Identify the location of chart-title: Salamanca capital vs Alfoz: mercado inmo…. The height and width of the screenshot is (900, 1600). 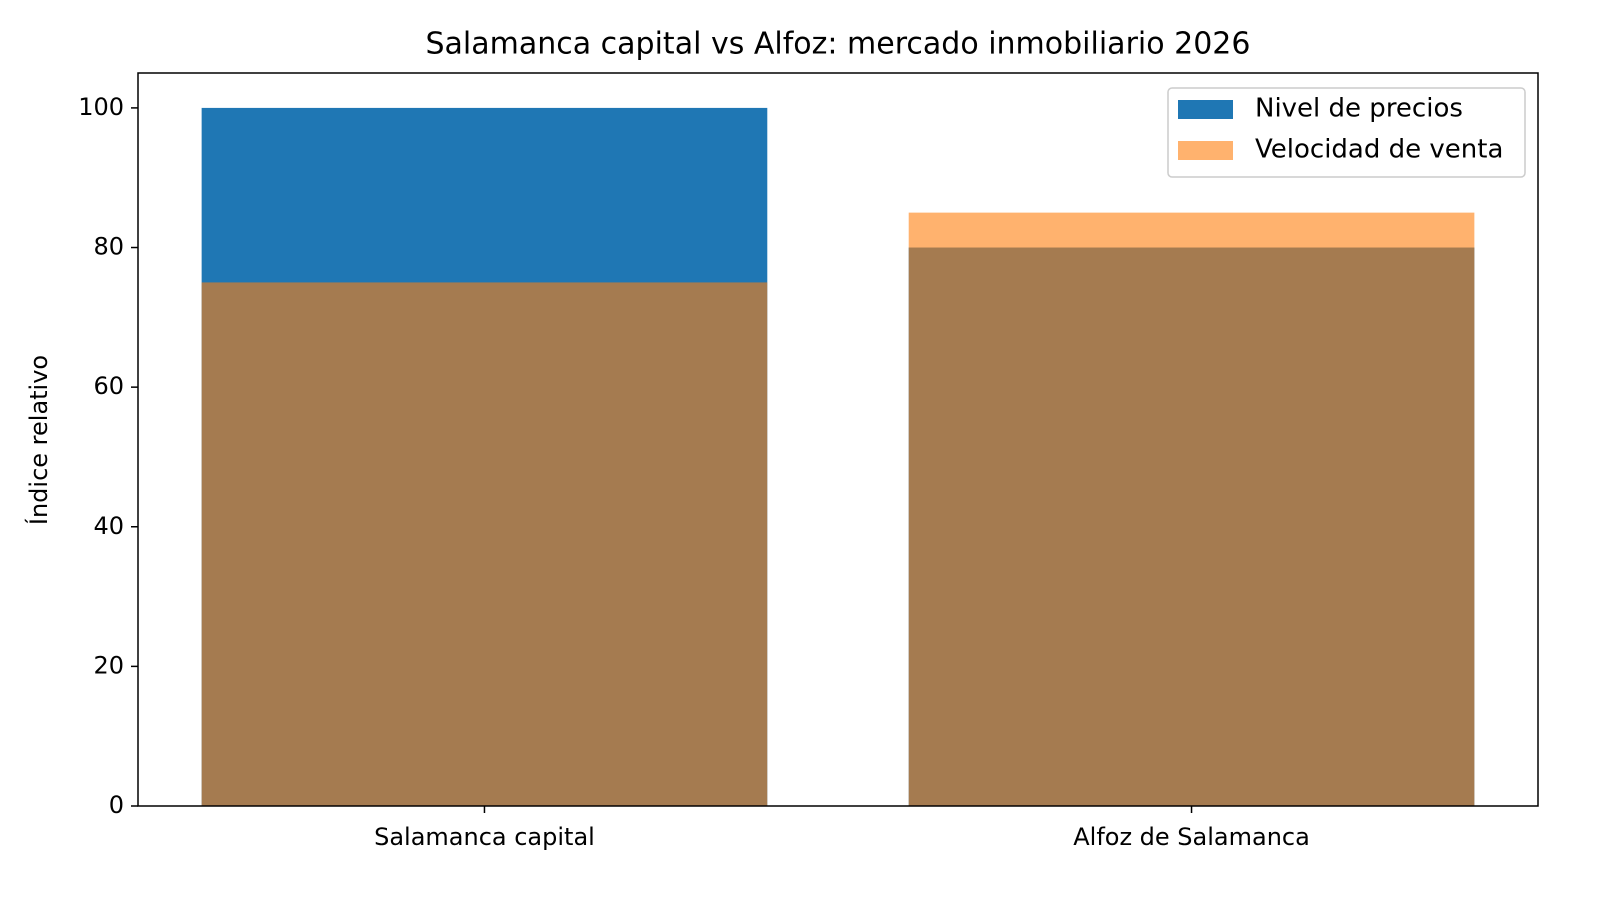
(838, 44).